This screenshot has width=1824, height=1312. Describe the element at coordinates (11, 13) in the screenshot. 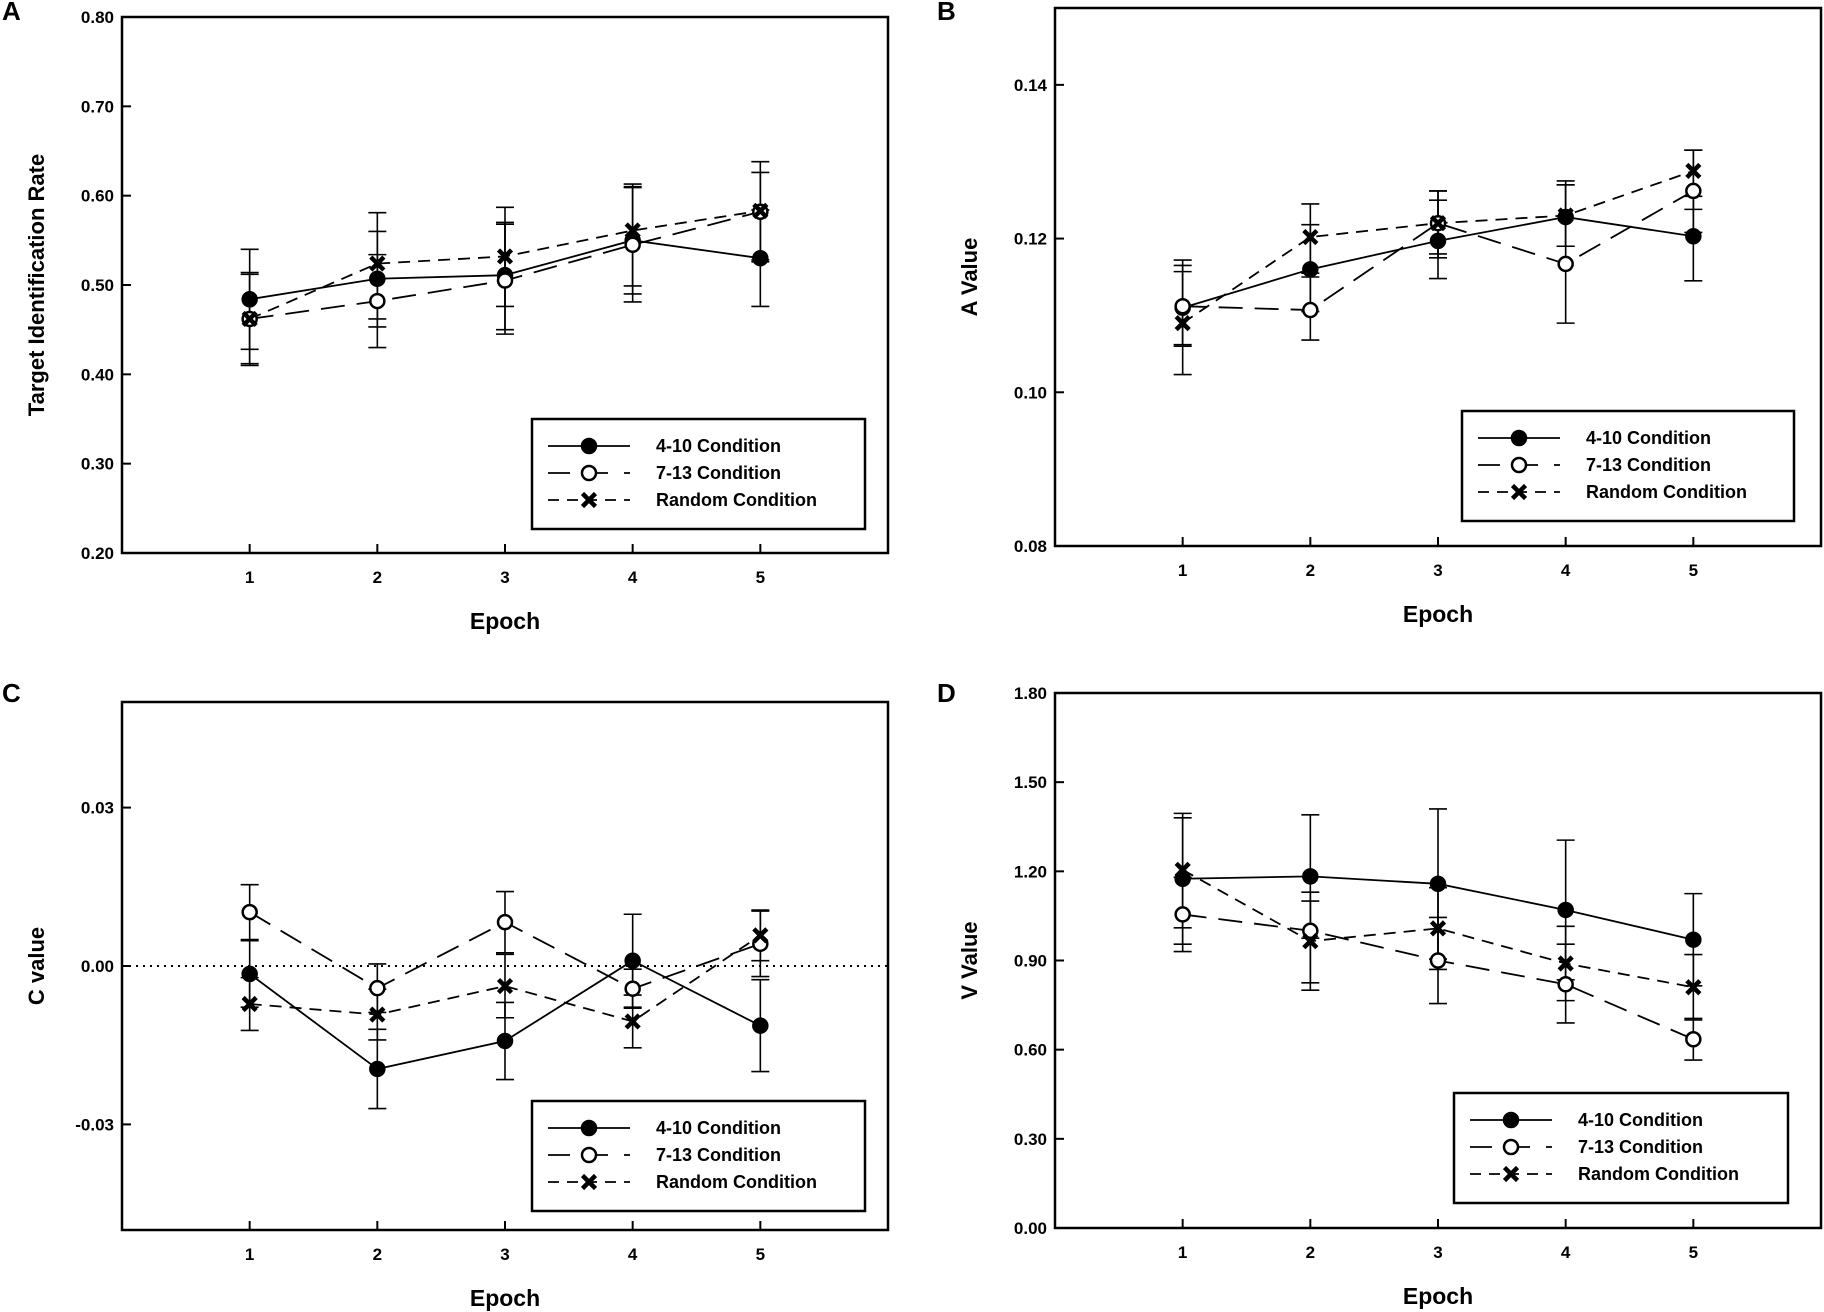

I see `panel-label: A` at that location.